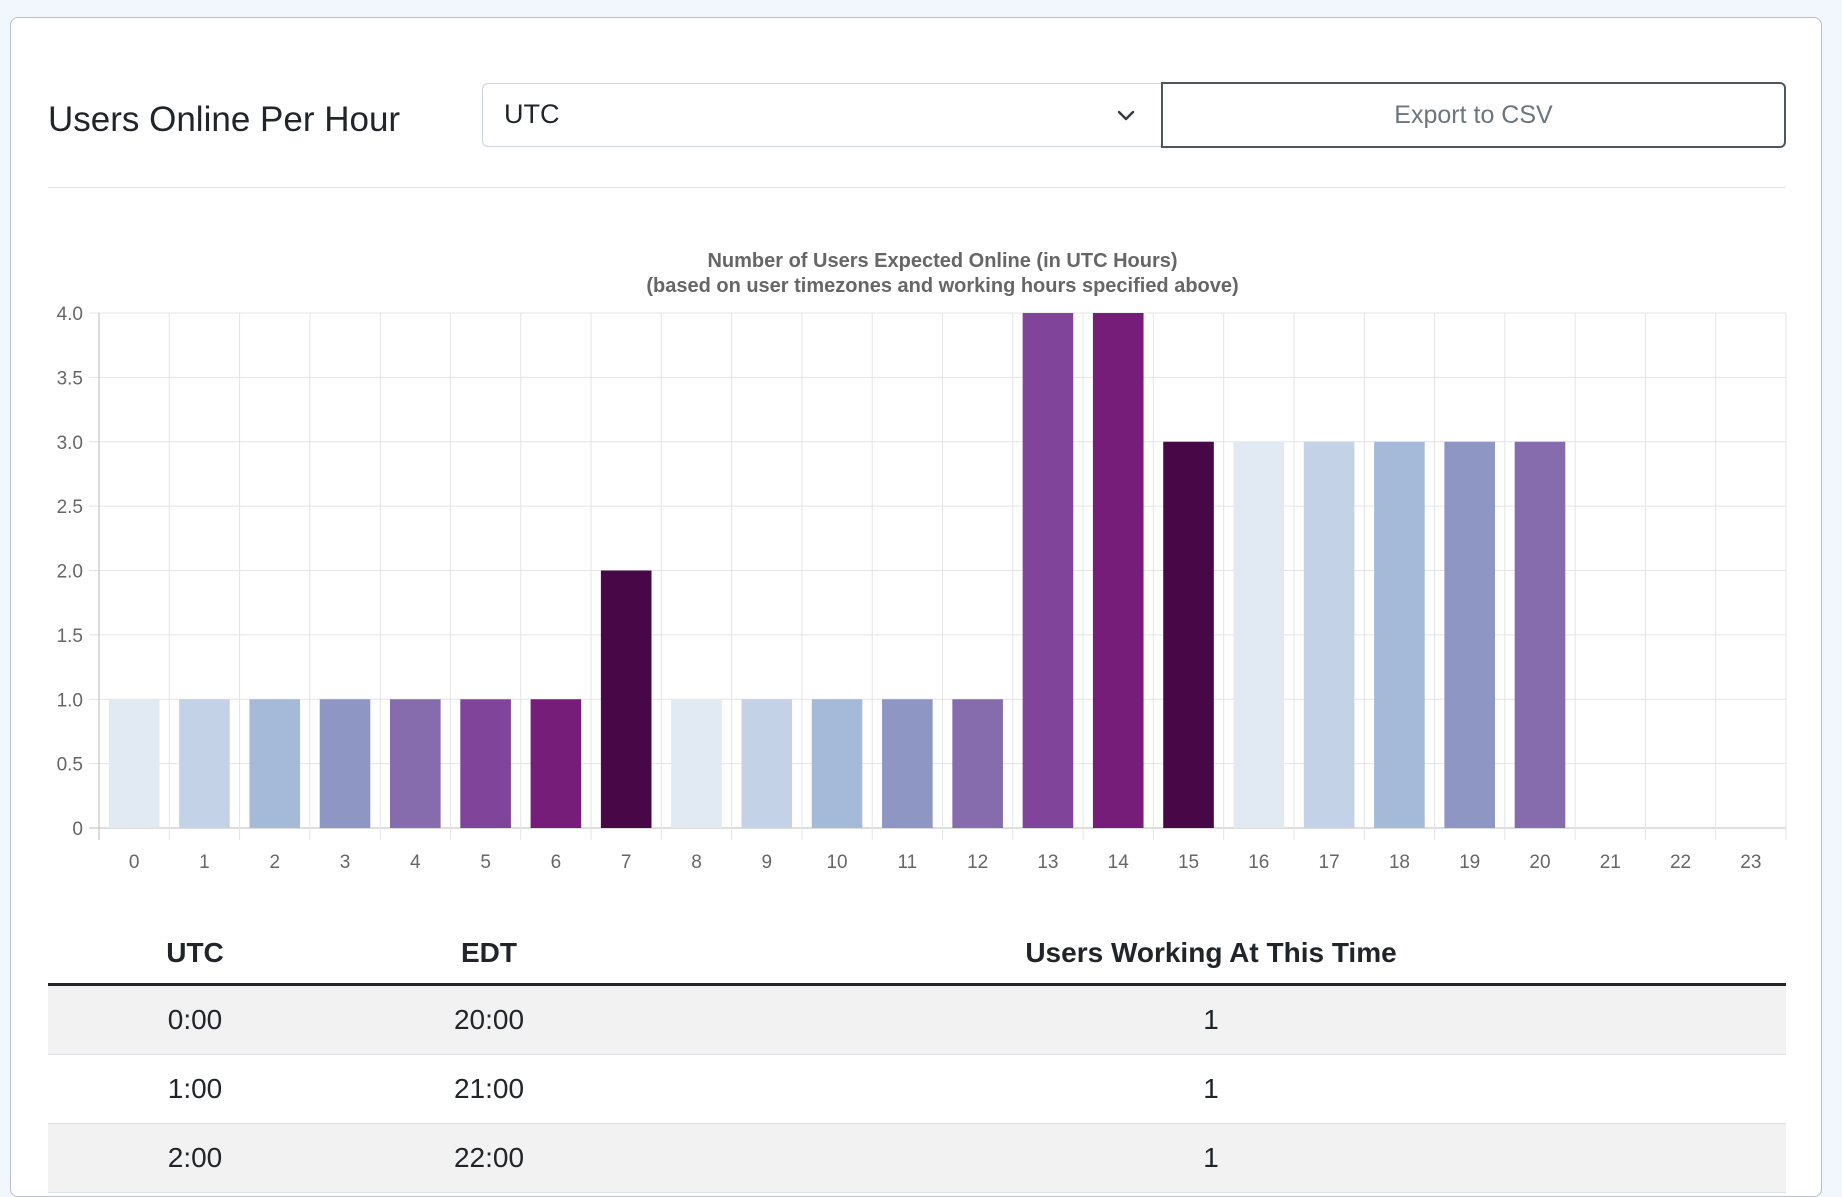 The image size is (1842, 1197). Describe the element at coordinates (70, 378) in the screenshot. I see `y-tick-label: 3.5` at that location.